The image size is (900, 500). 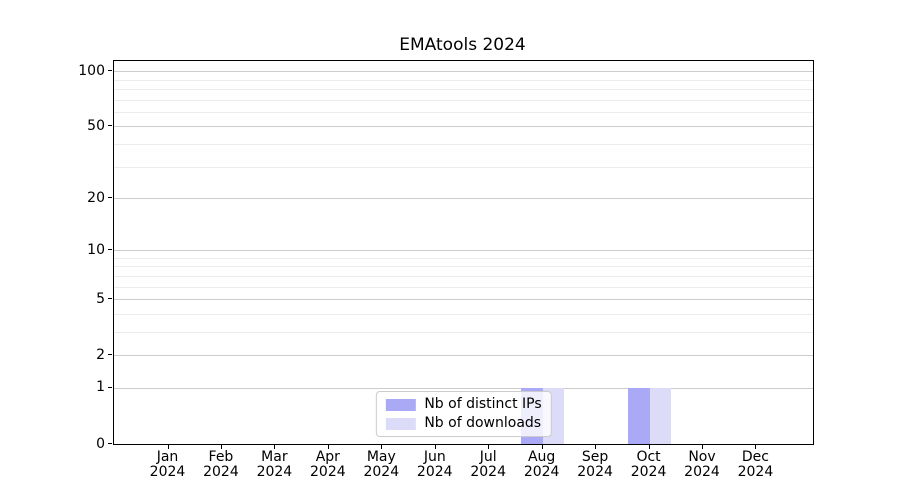 What do you see at coordinates (96, 197) in the screenshot?
I see `y-axis-label-20: 20` at bounding box center [96, 197].